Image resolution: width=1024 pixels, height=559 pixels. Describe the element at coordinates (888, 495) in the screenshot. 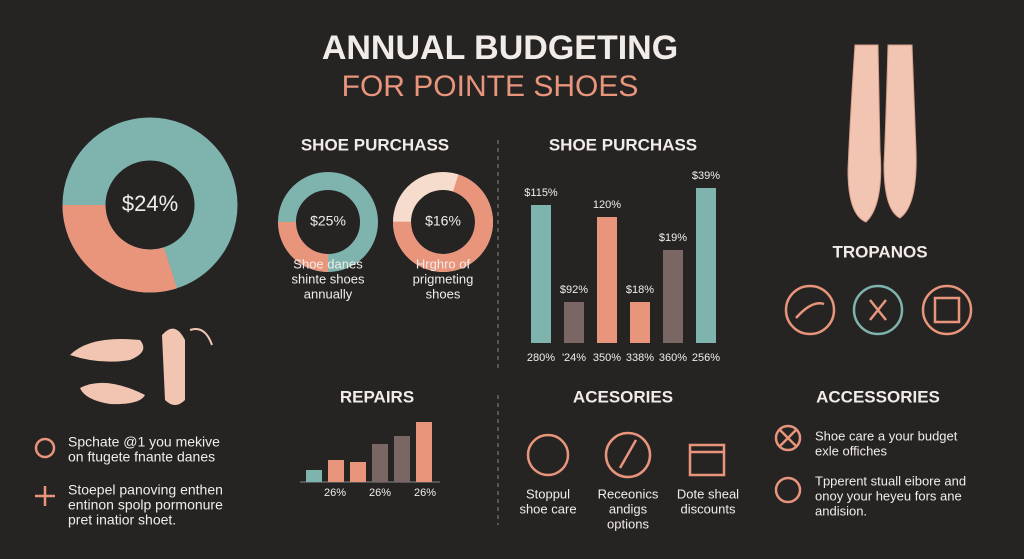

I see `note-text: onoy your heyeu fors ane` at that location.